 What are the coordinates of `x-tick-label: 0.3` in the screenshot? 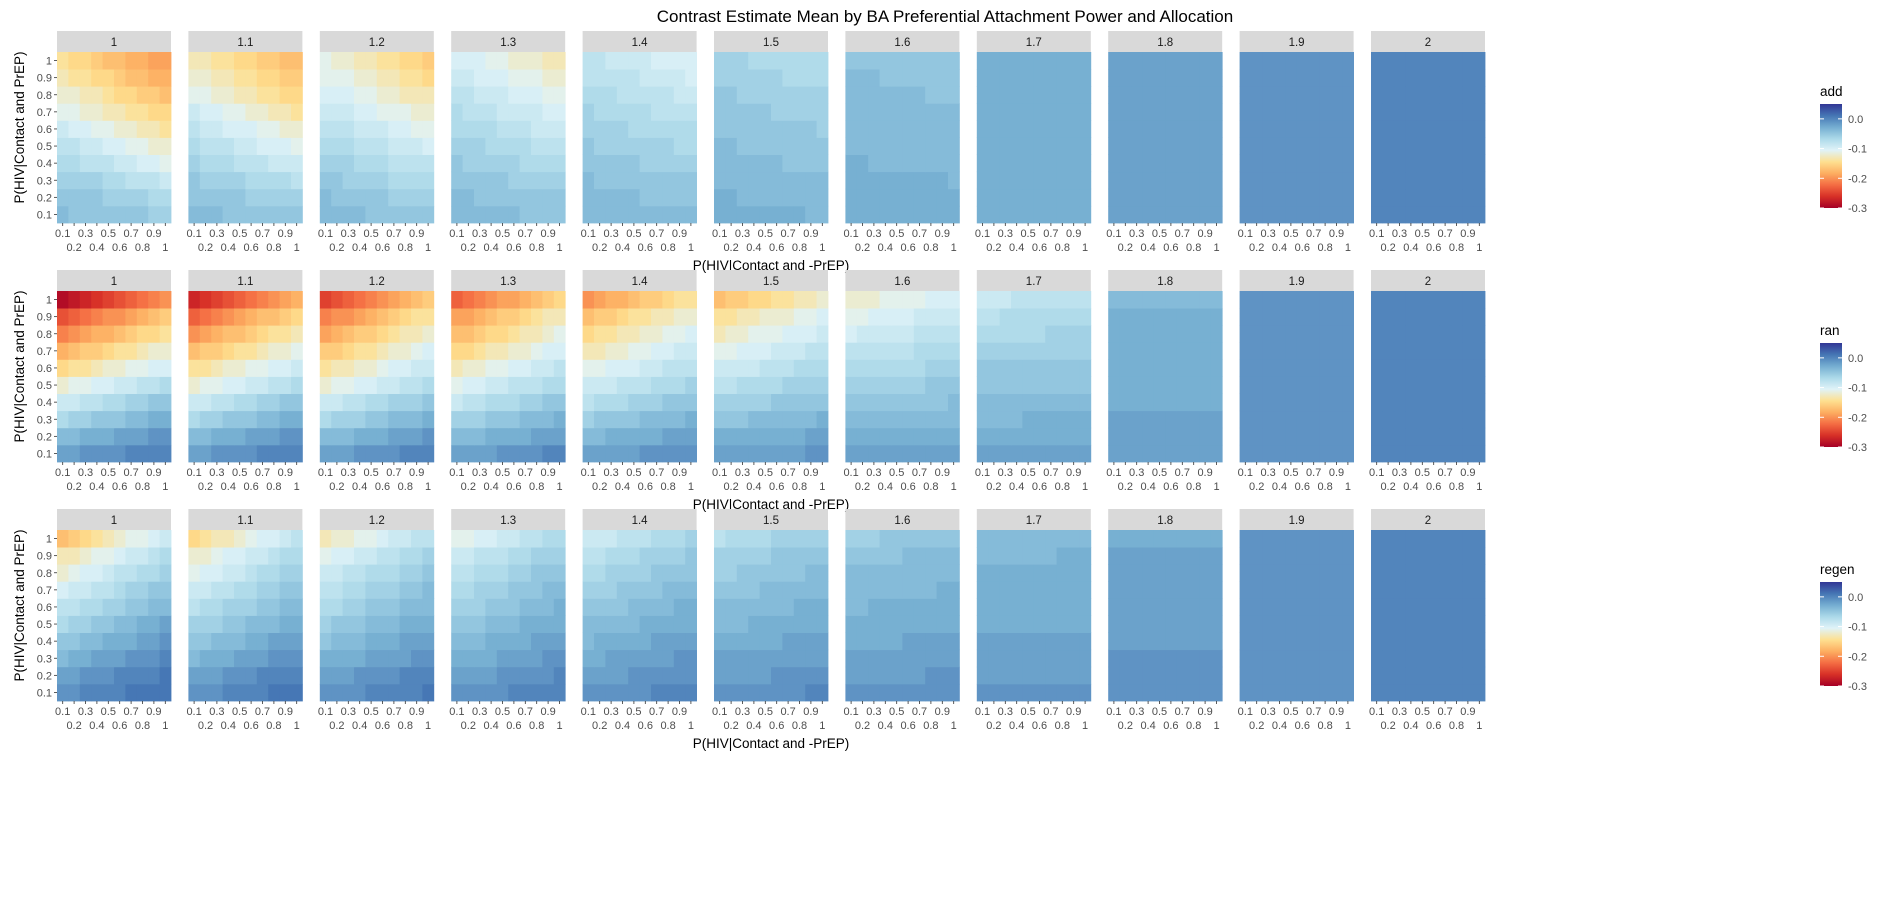 It's located at (216, 712).